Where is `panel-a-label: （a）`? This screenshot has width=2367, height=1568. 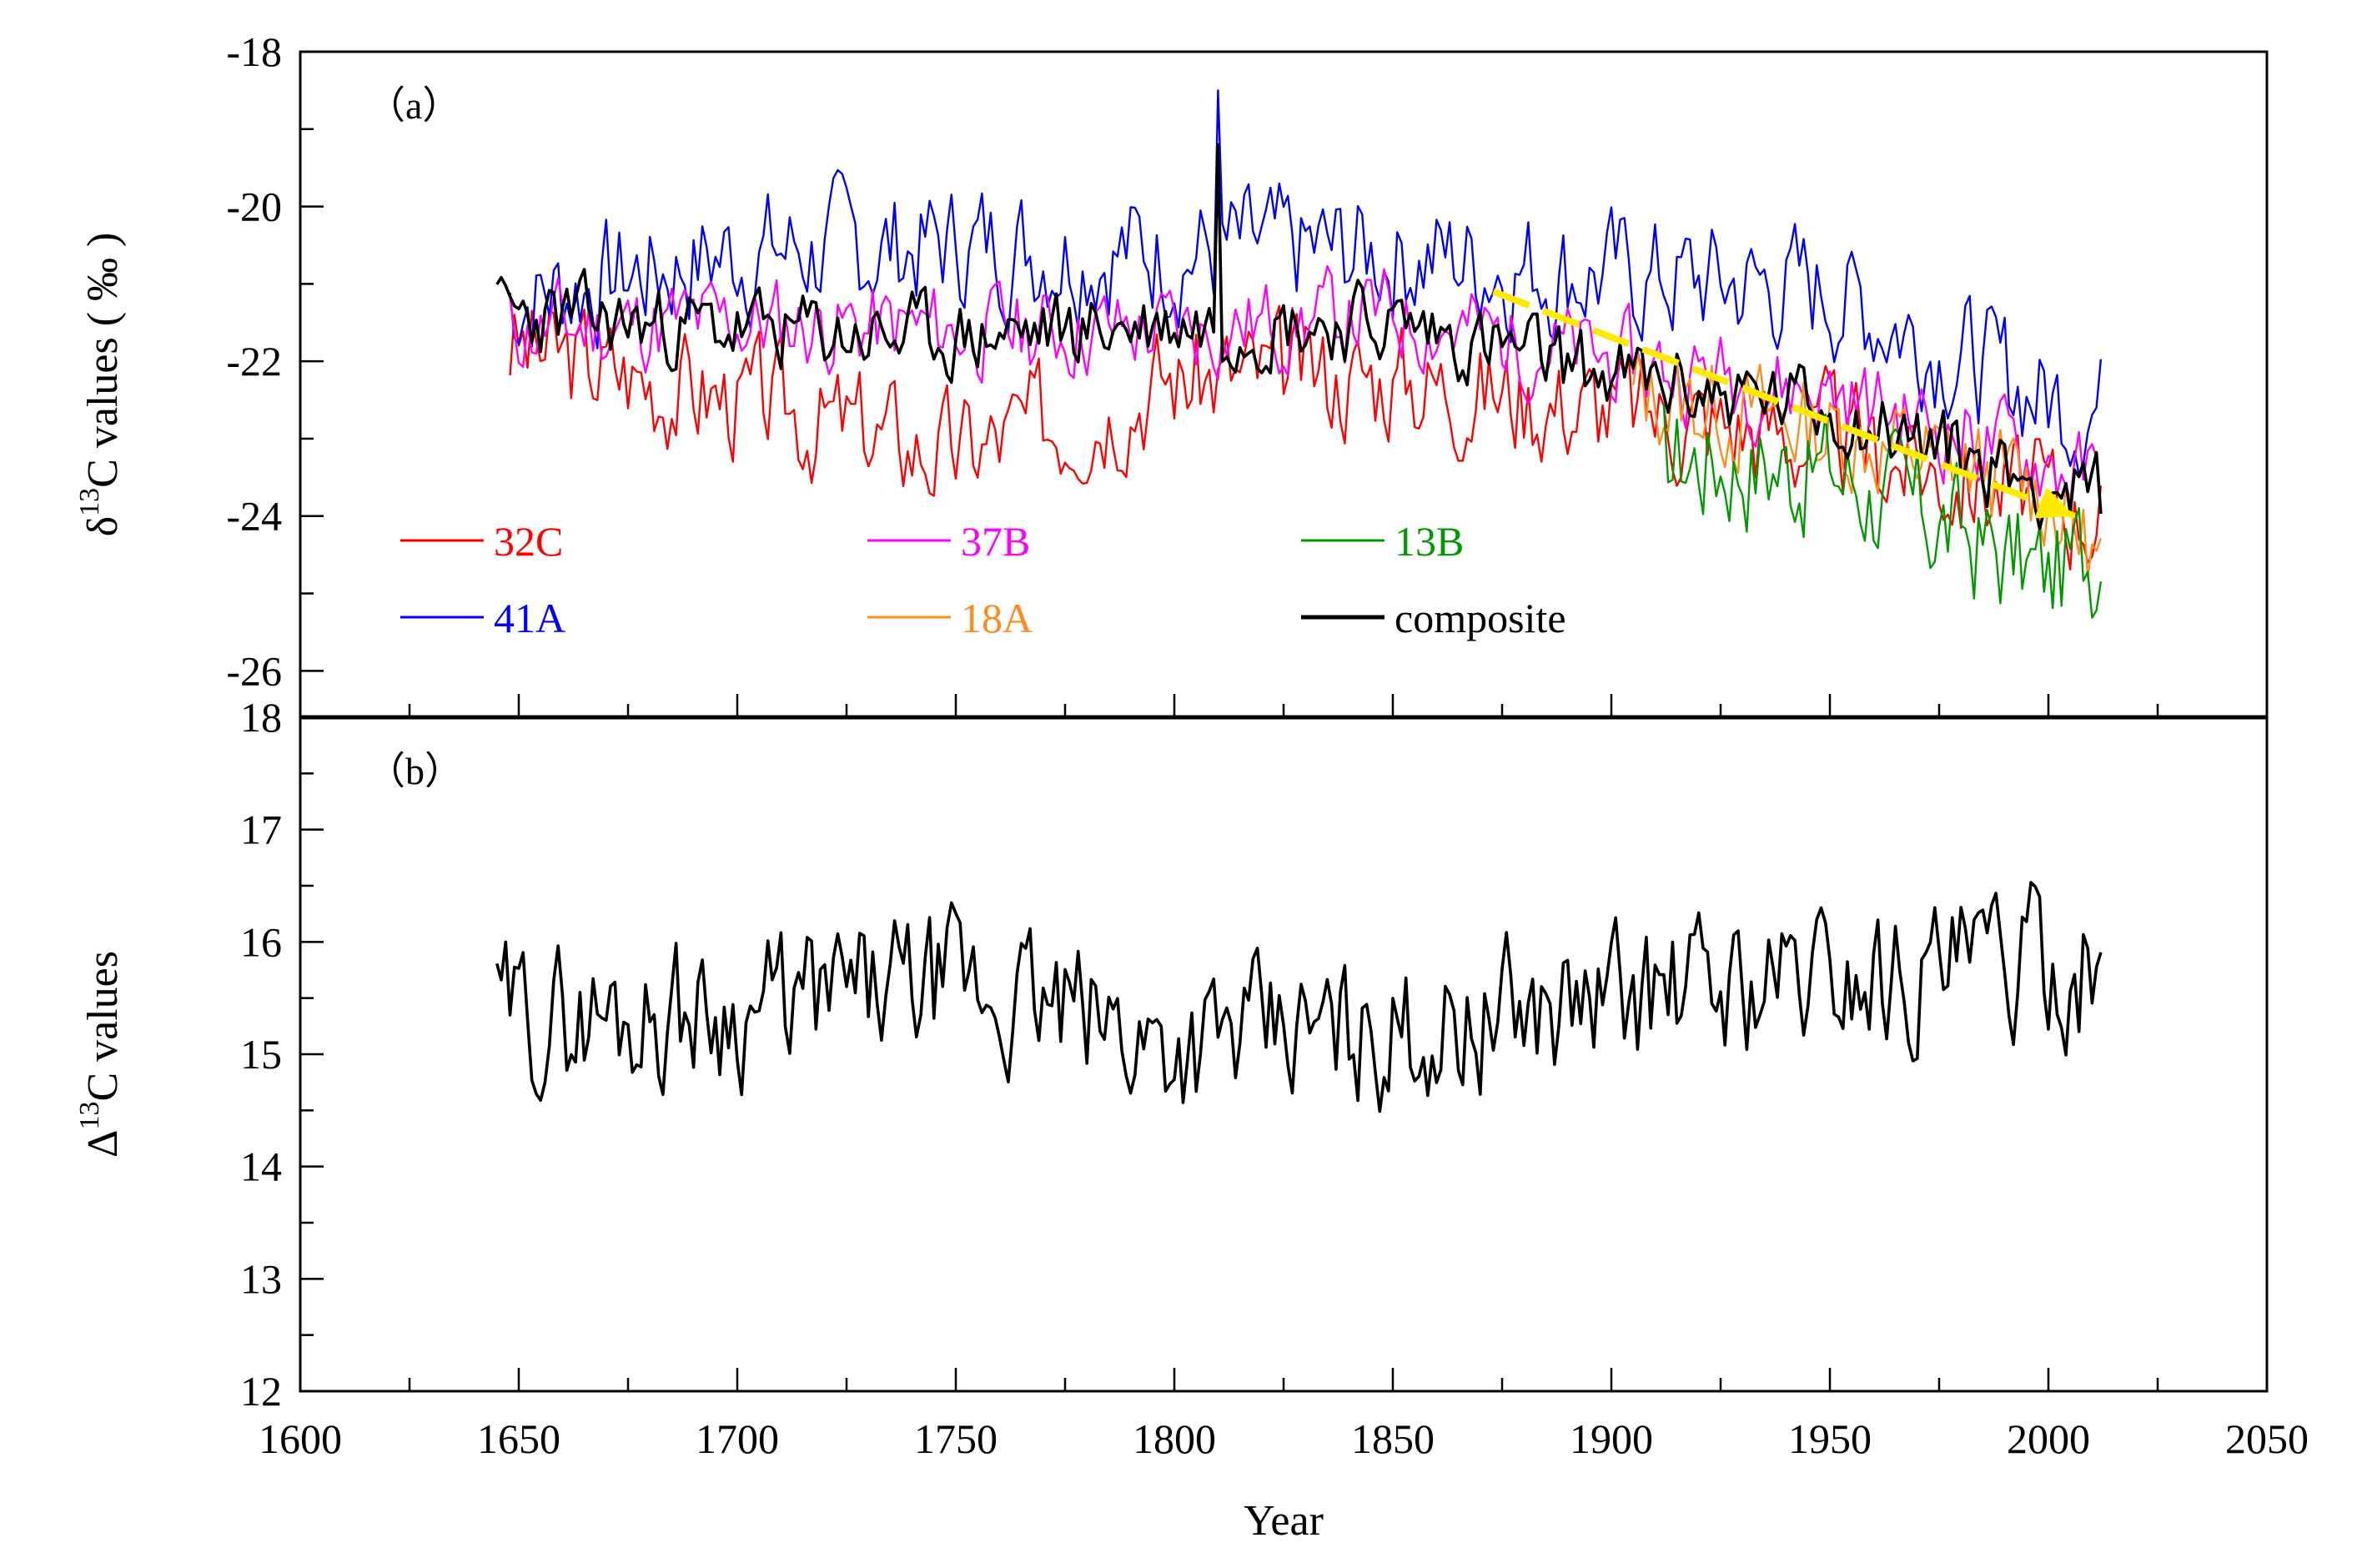
panel-a-label: （a） is located at coordinates (413, 105).